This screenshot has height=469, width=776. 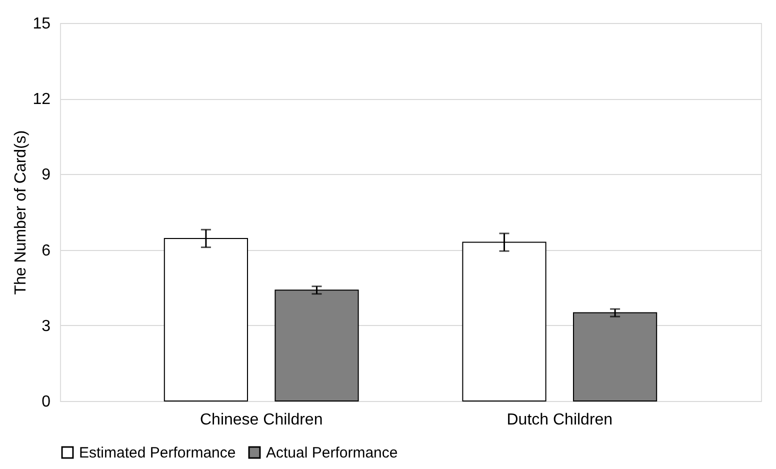 I want to click on y-tick-label: 3, so click(x=46, y=326).